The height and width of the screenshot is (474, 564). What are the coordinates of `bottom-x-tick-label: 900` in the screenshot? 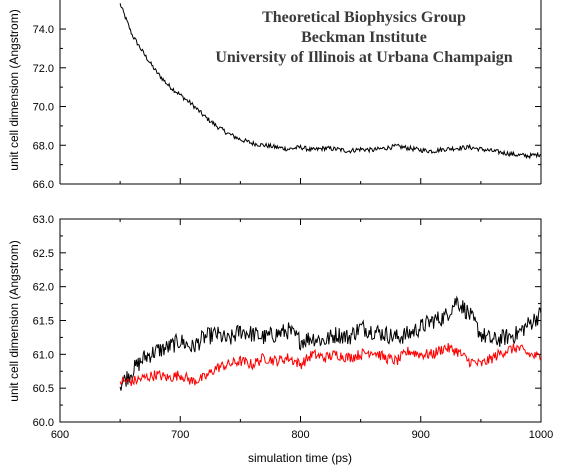 It's located at (421, 435).